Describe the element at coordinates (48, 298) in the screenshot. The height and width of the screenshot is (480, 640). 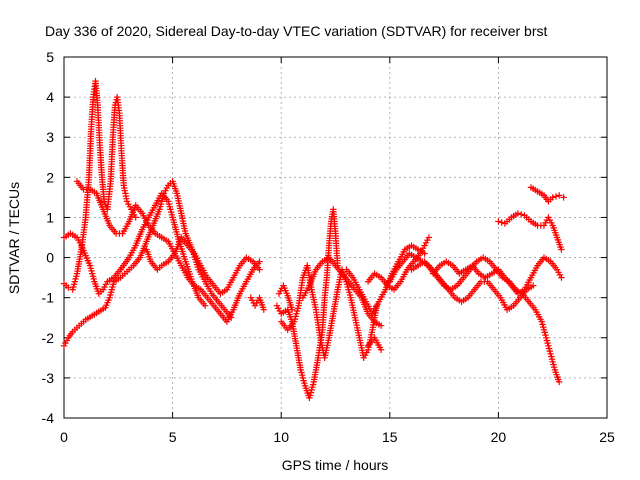
I see `y-tick-label: -1` at that location.